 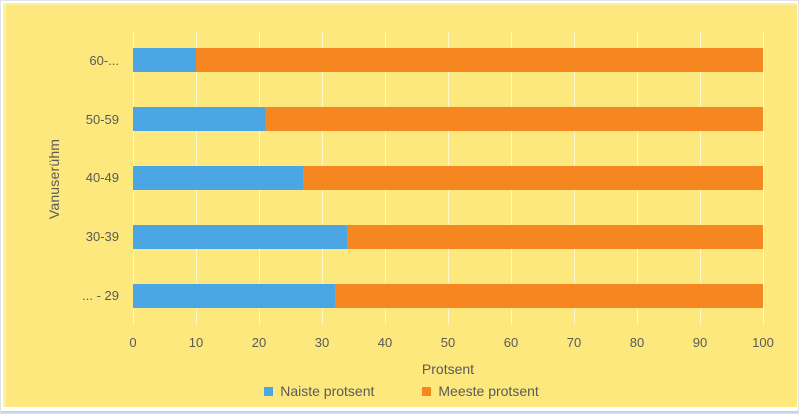 I want to click on x-tick-label: 0, so click(x=133, y=342).